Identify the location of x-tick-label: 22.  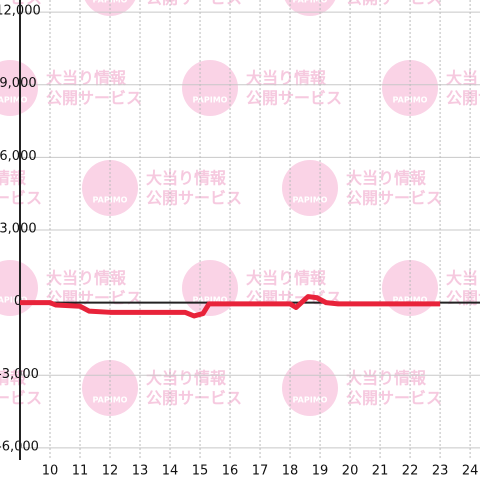
(410, 471).